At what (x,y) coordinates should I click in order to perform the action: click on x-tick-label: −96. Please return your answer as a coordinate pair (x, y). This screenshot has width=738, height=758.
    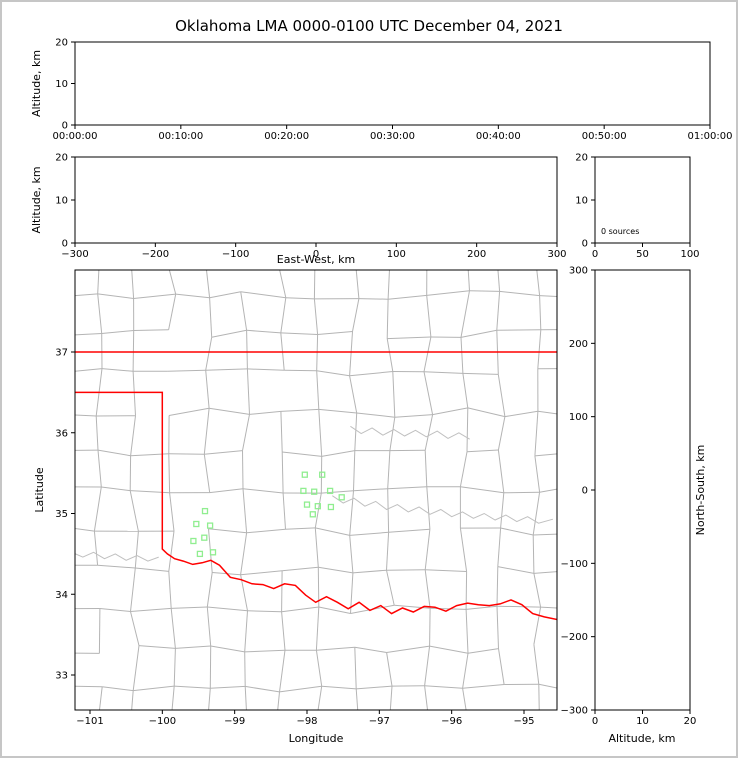
    Looking at the image, I should click on (451, 721).